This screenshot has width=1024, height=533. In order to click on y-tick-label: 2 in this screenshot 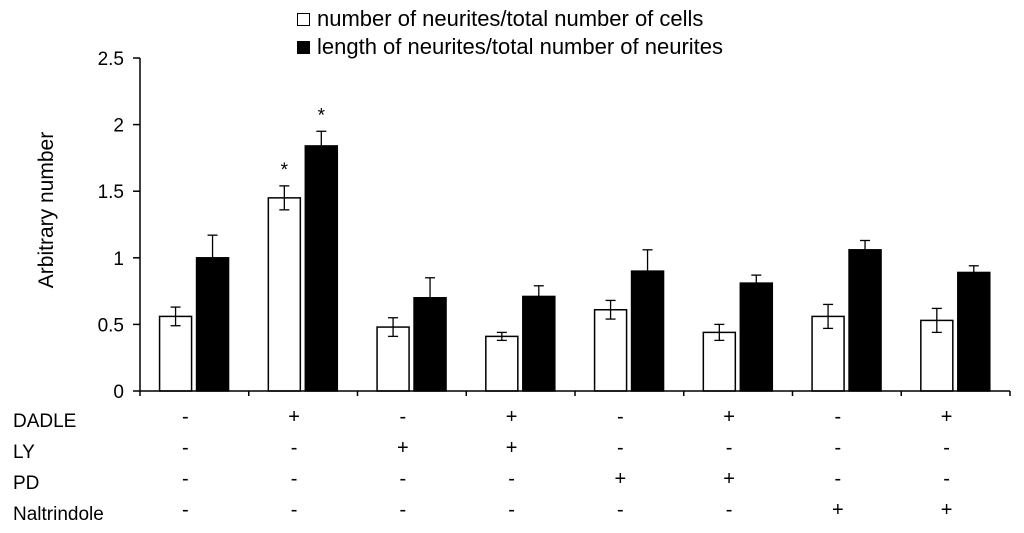, I will do `click(118, 126)`.